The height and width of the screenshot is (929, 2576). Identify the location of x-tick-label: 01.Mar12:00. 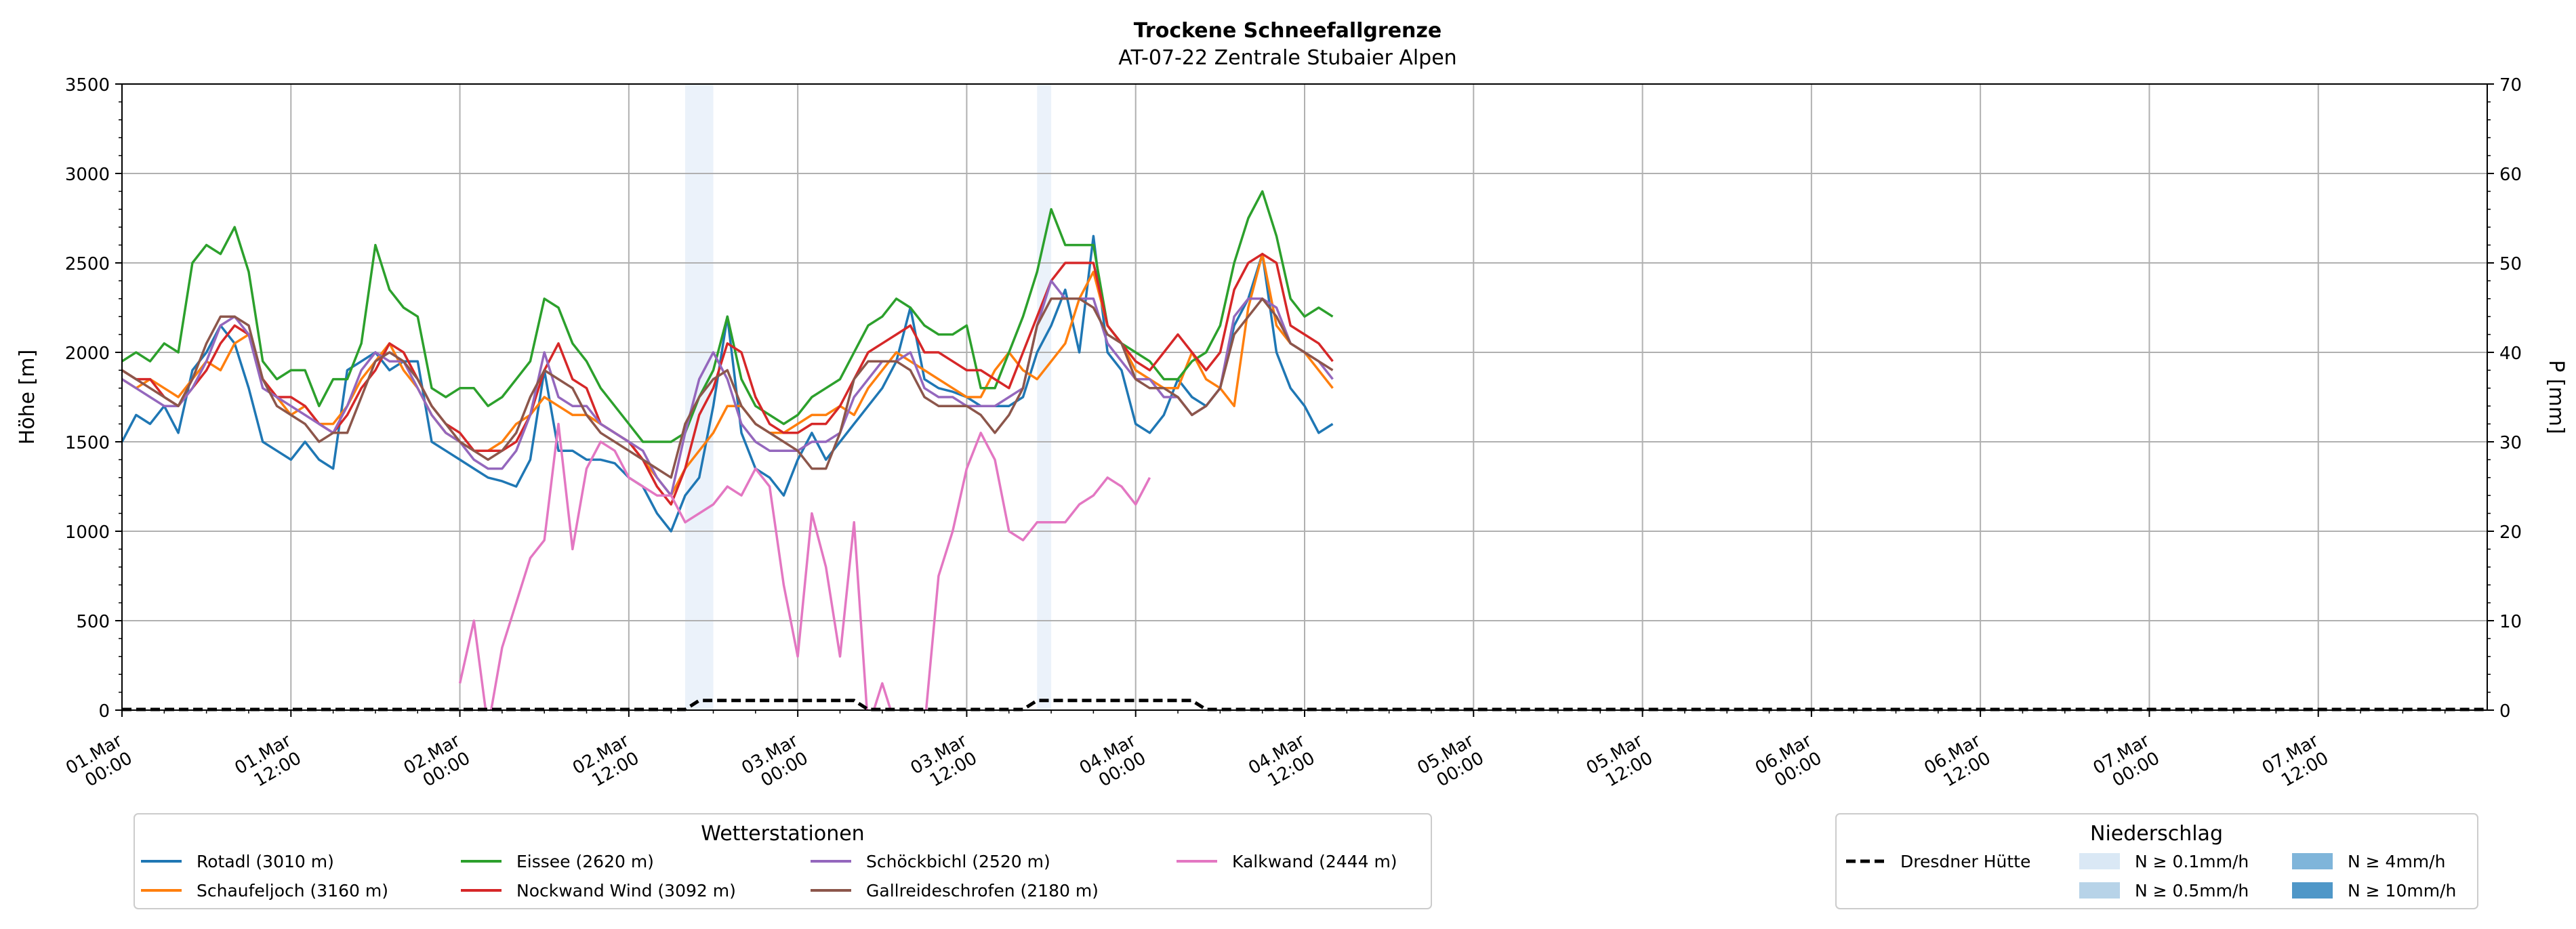
(268, 763).